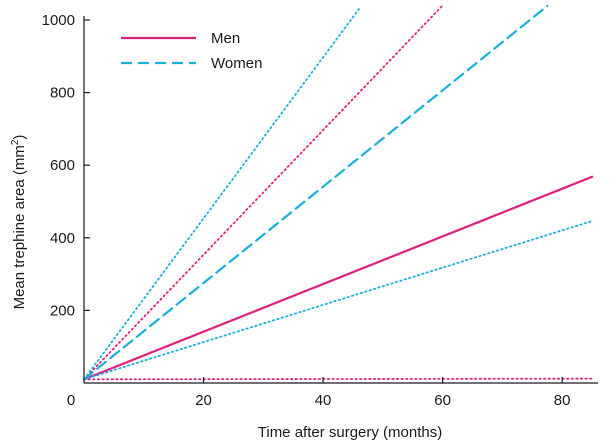  I want to click on x-tick-label: 40, so click(323, 400).